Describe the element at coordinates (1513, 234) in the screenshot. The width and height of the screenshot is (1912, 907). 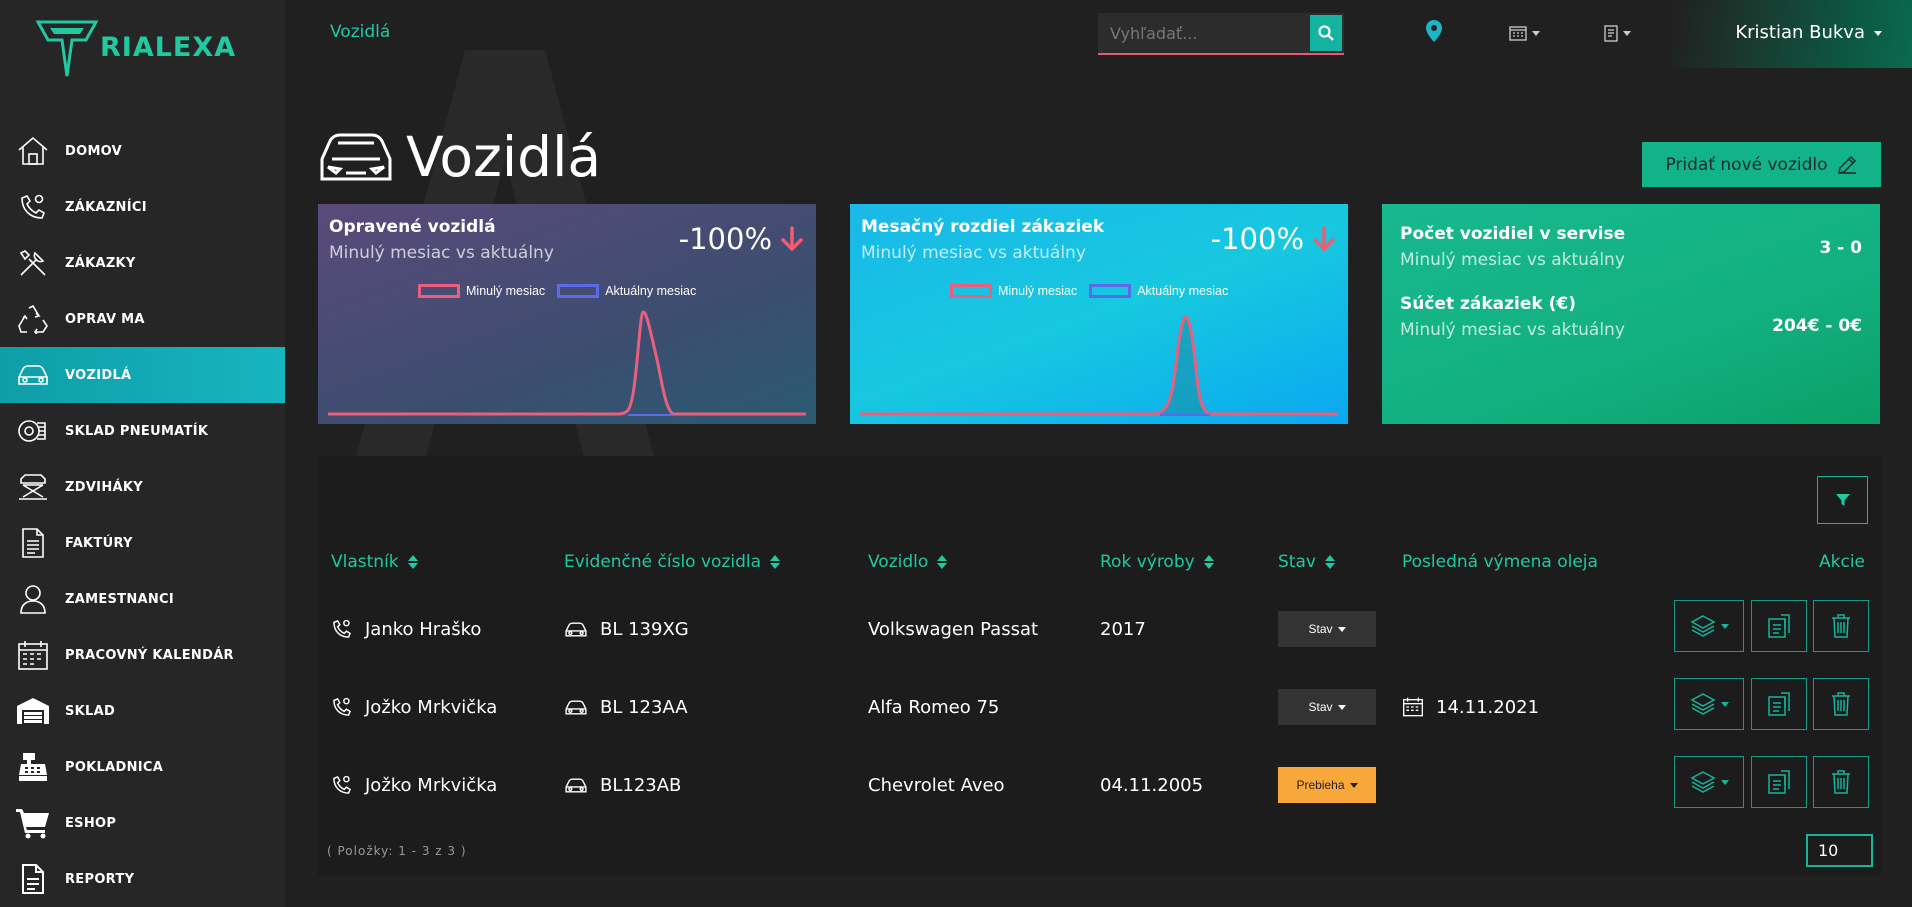
I see `vehicles-in-service-title: Počet vozidiel v servise` at that location.